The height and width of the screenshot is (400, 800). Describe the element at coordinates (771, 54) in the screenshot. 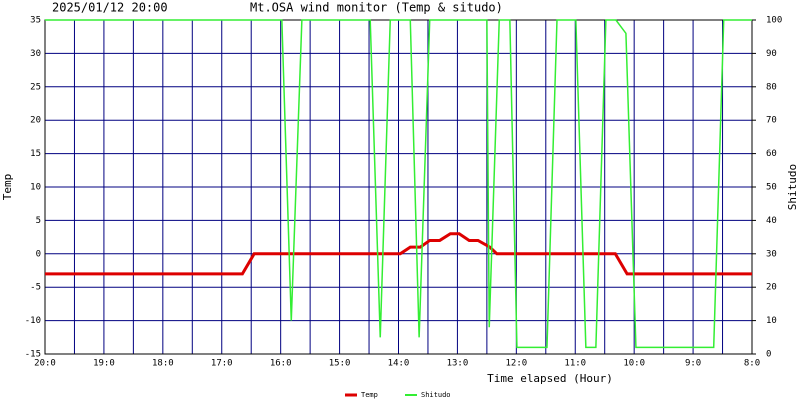

I see `y2-tick-label: 90` at that location.